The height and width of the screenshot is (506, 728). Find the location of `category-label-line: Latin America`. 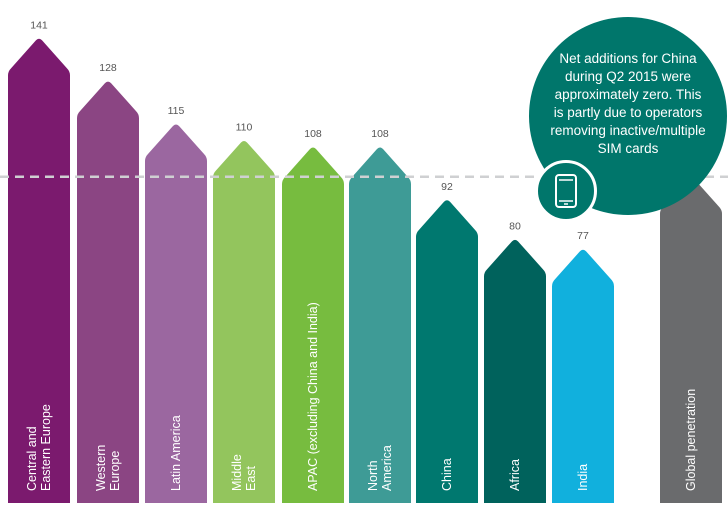

category-label-line: Latin America is located at coordinates (176, 453).